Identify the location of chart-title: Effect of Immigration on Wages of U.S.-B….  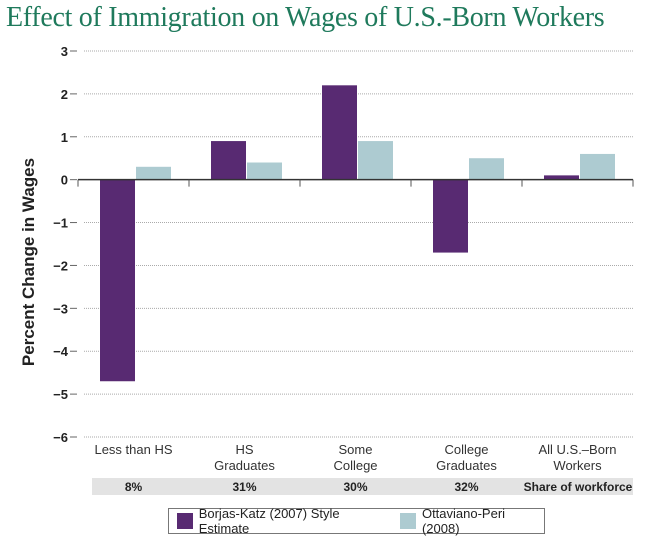
(305, 17).